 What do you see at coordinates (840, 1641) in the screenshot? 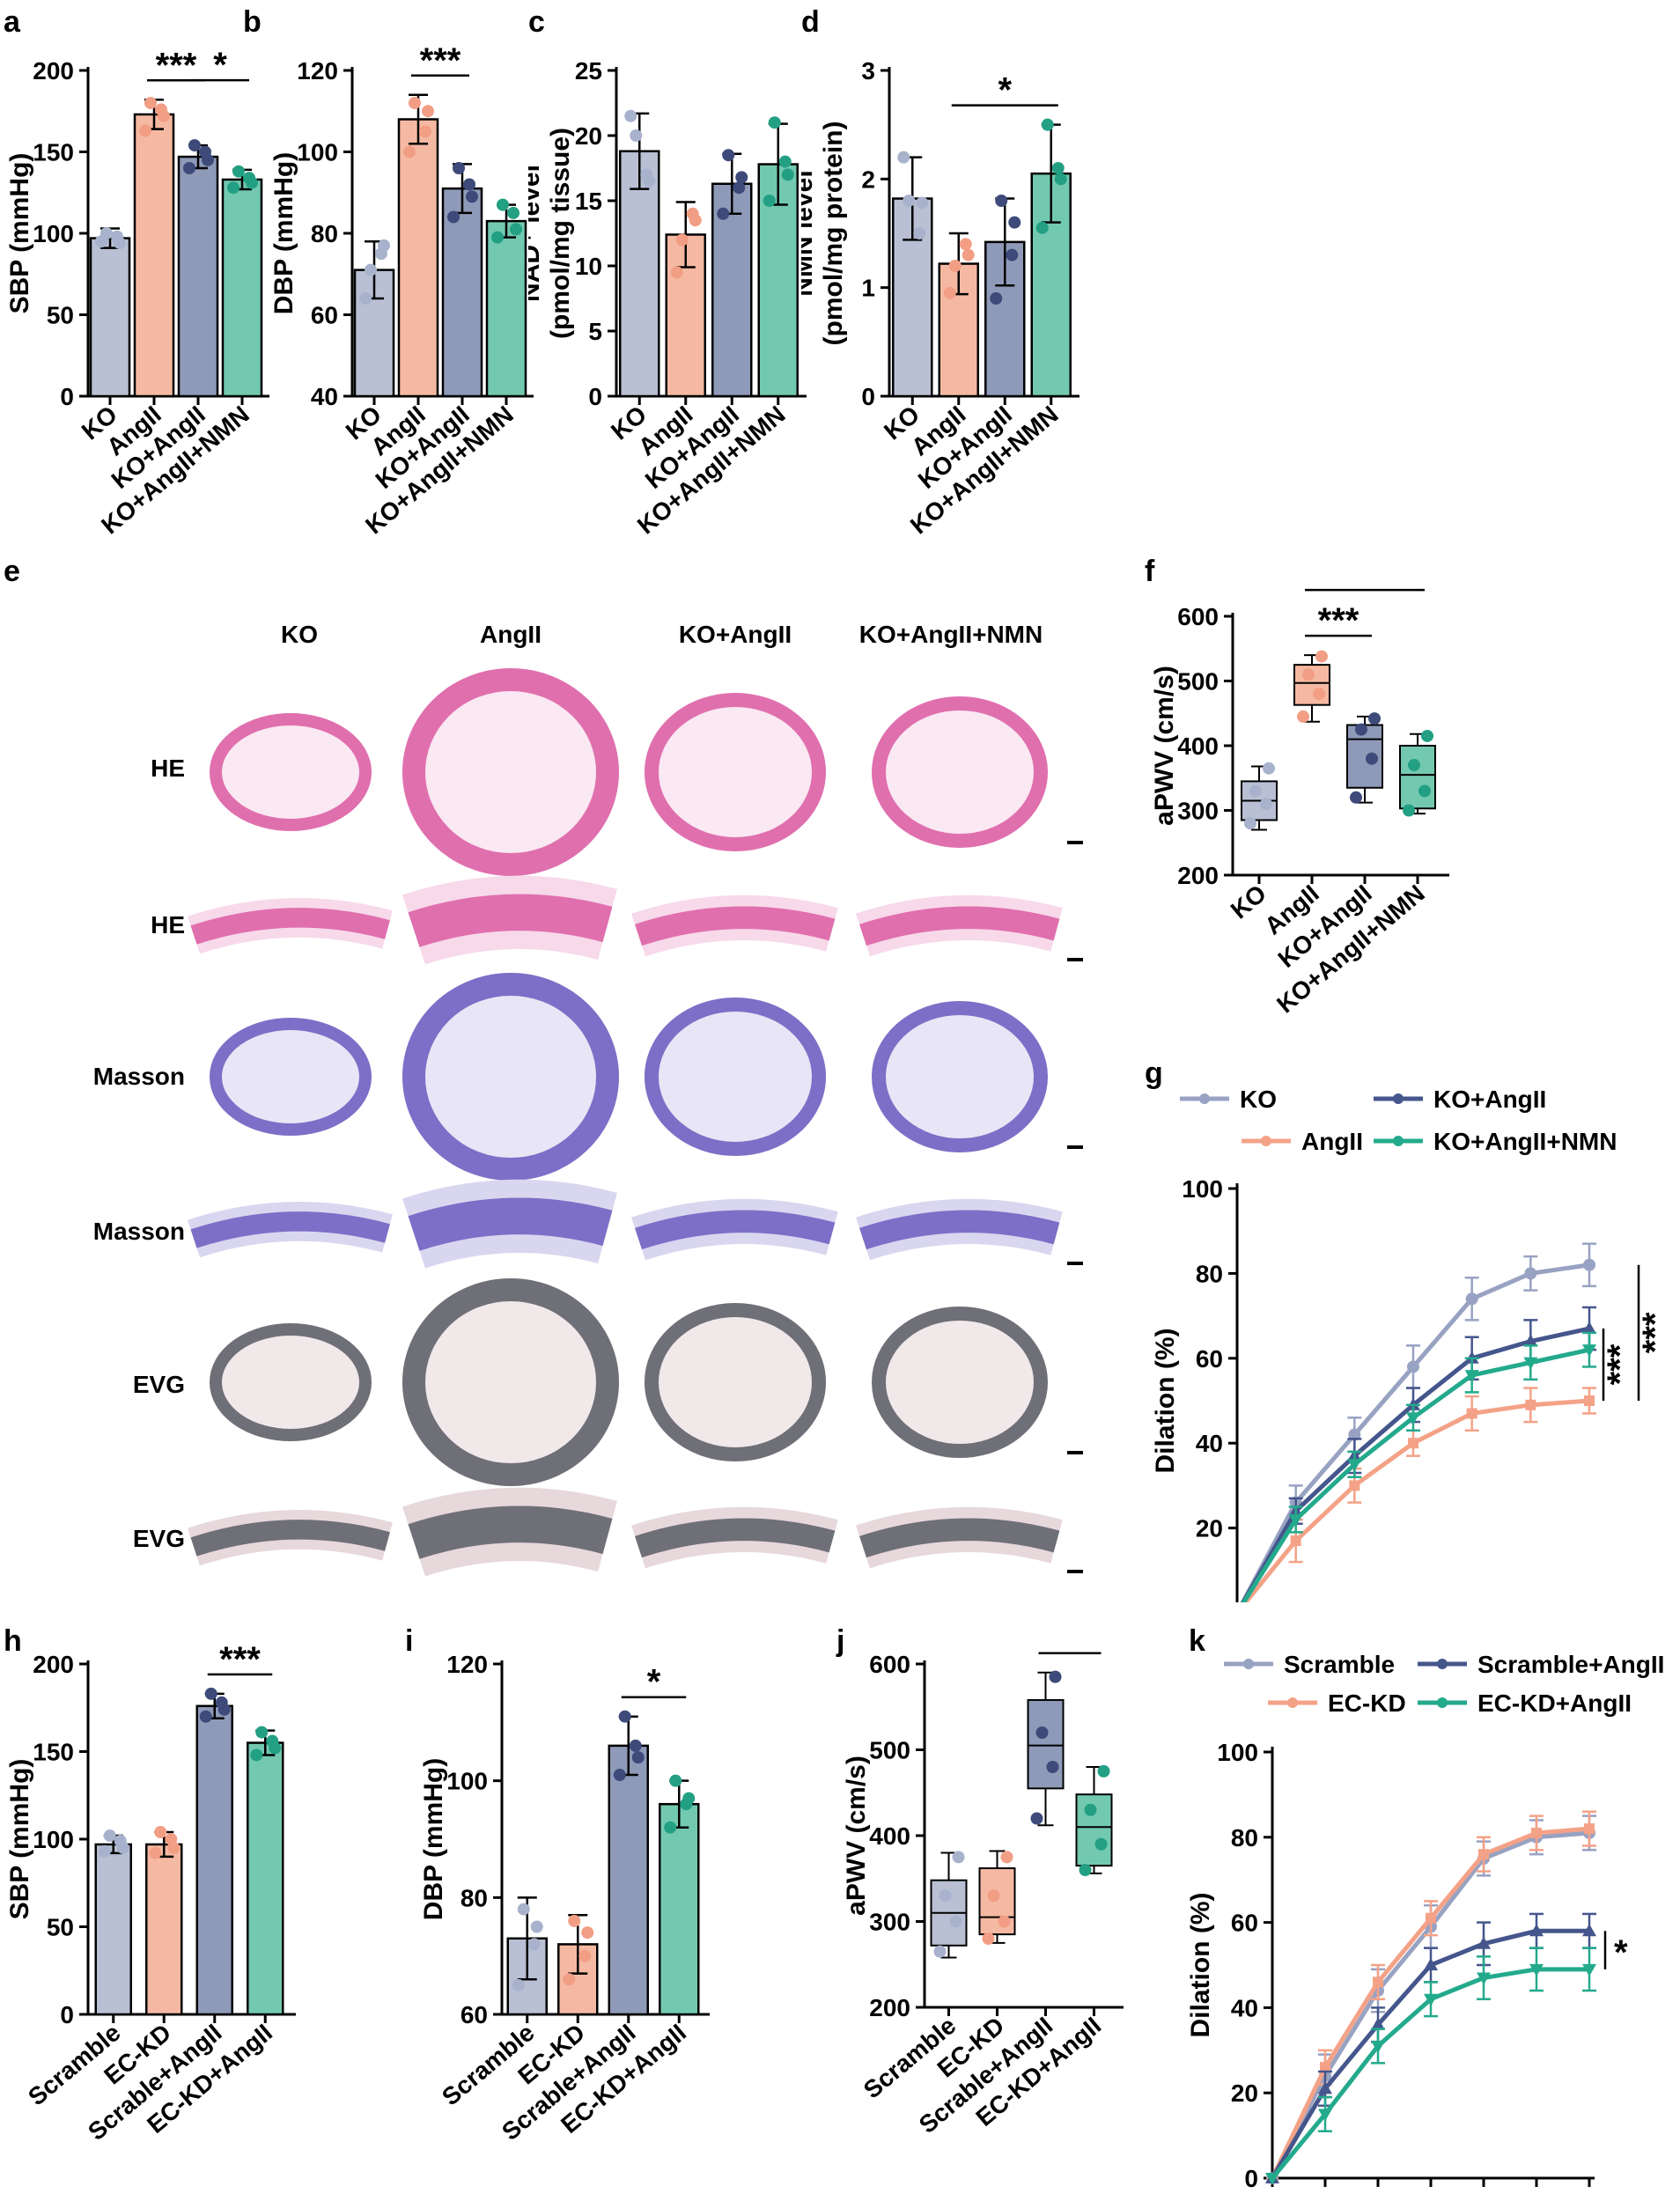
I see `panel-letter-j: j` at bounding box center [840, 1641].